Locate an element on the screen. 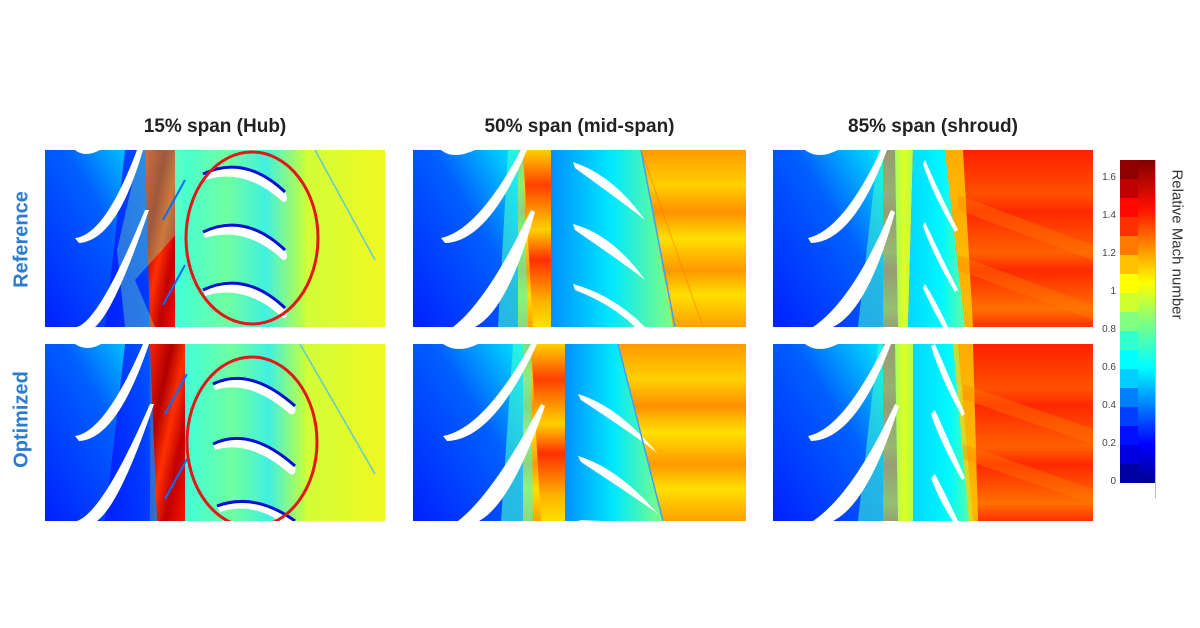  column-title-hub: 15% span (Hub) is located at coordinates (215, 126).